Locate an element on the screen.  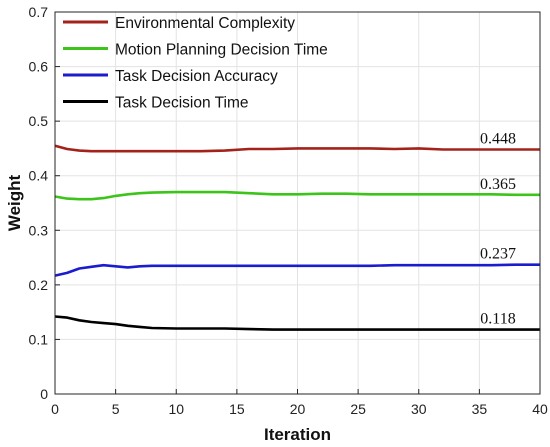
end-value-labels: 0.448 0.365 0.237 0.118 is located at coordinates (498, 229).